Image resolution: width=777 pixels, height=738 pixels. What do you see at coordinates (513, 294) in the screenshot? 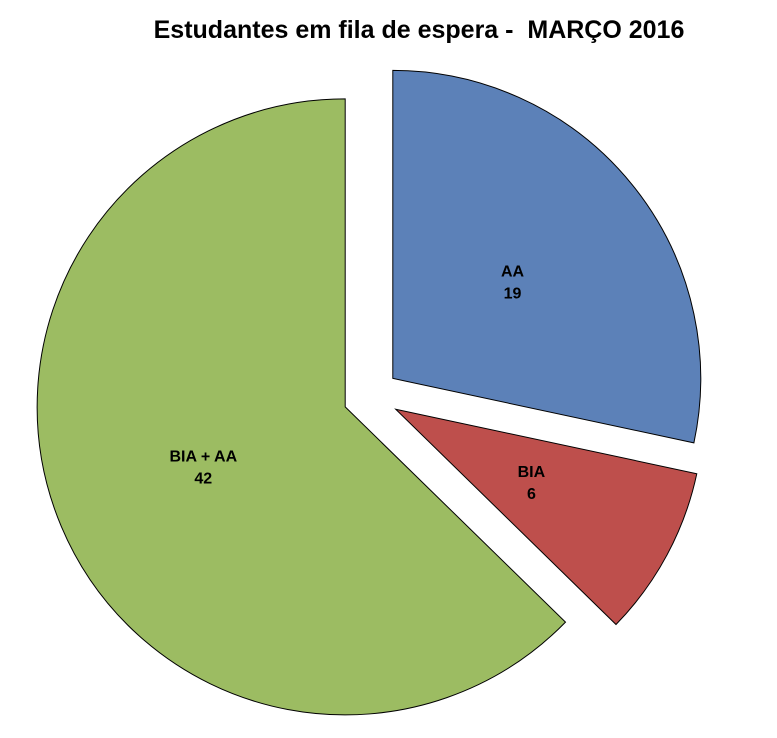
I see `slice-label-value: 19` at bounding box center [513, 294].